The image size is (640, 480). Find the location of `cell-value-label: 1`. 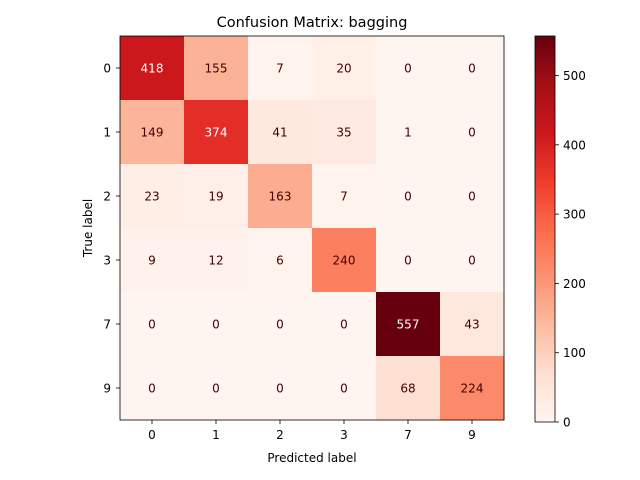

cell-value-label: 1 is located at coordinates (408, 133).